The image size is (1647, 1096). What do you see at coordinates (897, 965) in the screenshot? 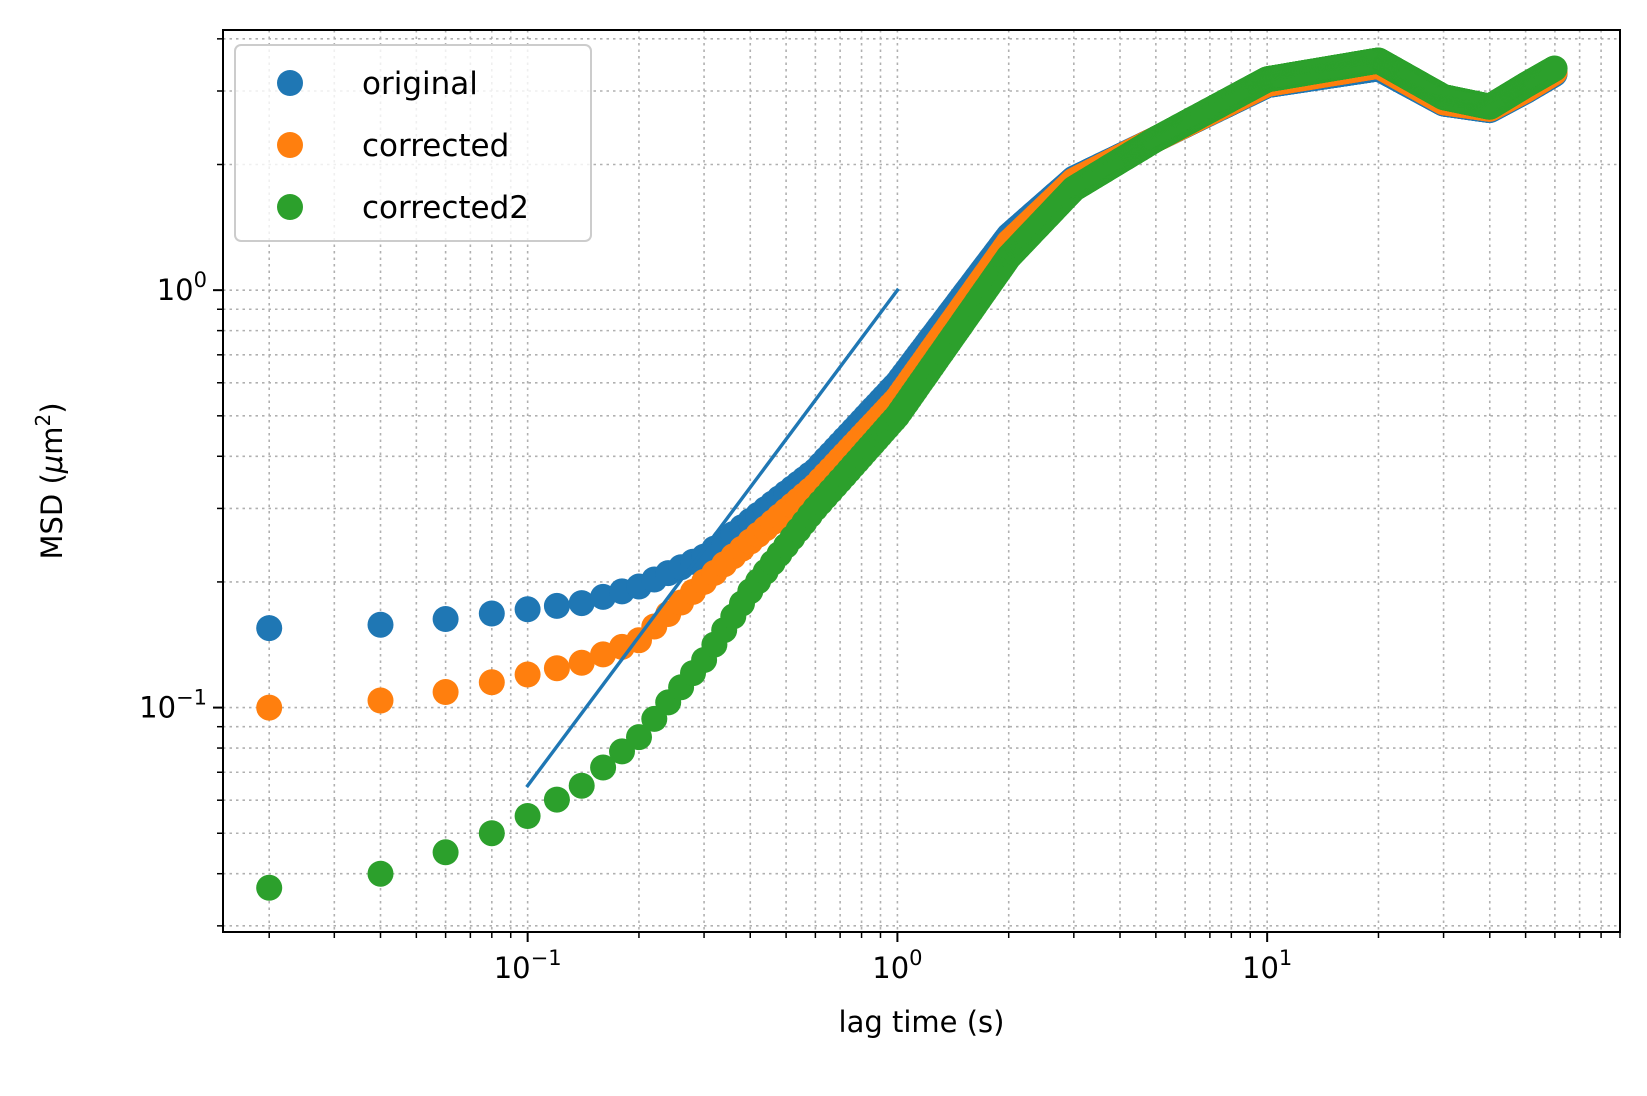
I see `x-tick-label: 10⁰` at bounding box center [897, 965].